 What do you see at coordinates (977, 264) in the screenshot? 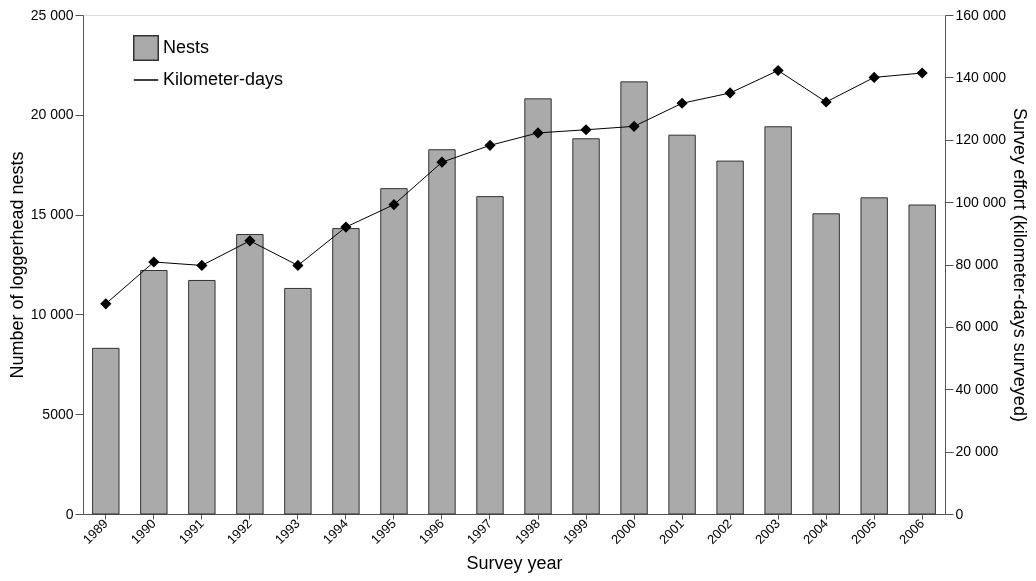
I see `y2-tick-label: 80 000` at bounding box center [977, 264].